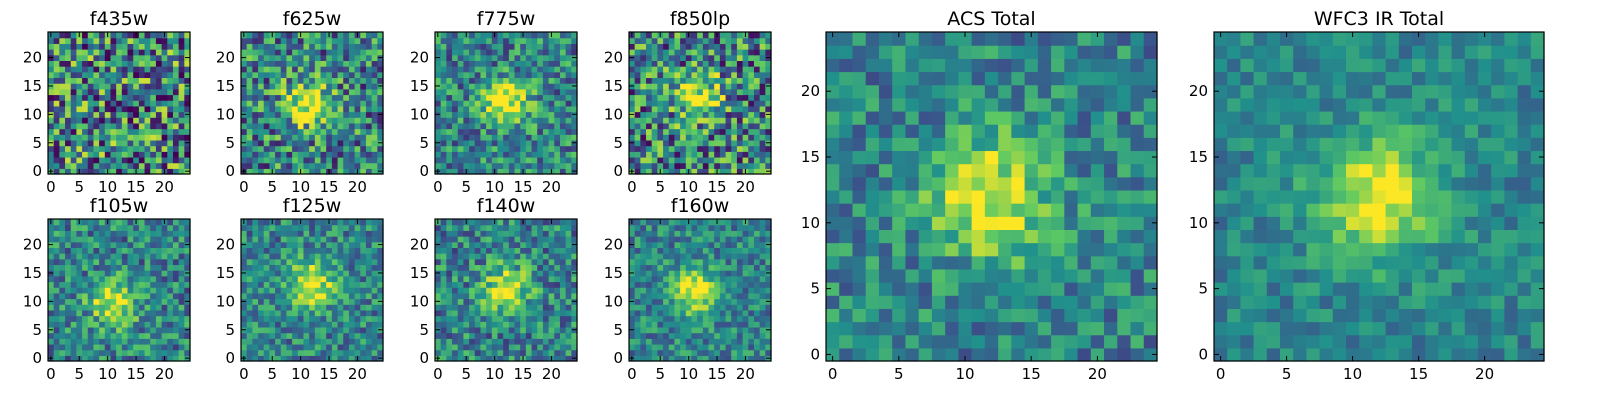  What do you see at coordinates (272, 374) in the screenshot?
I see `x-tick-label: 5` at bounding box center [272, 374].